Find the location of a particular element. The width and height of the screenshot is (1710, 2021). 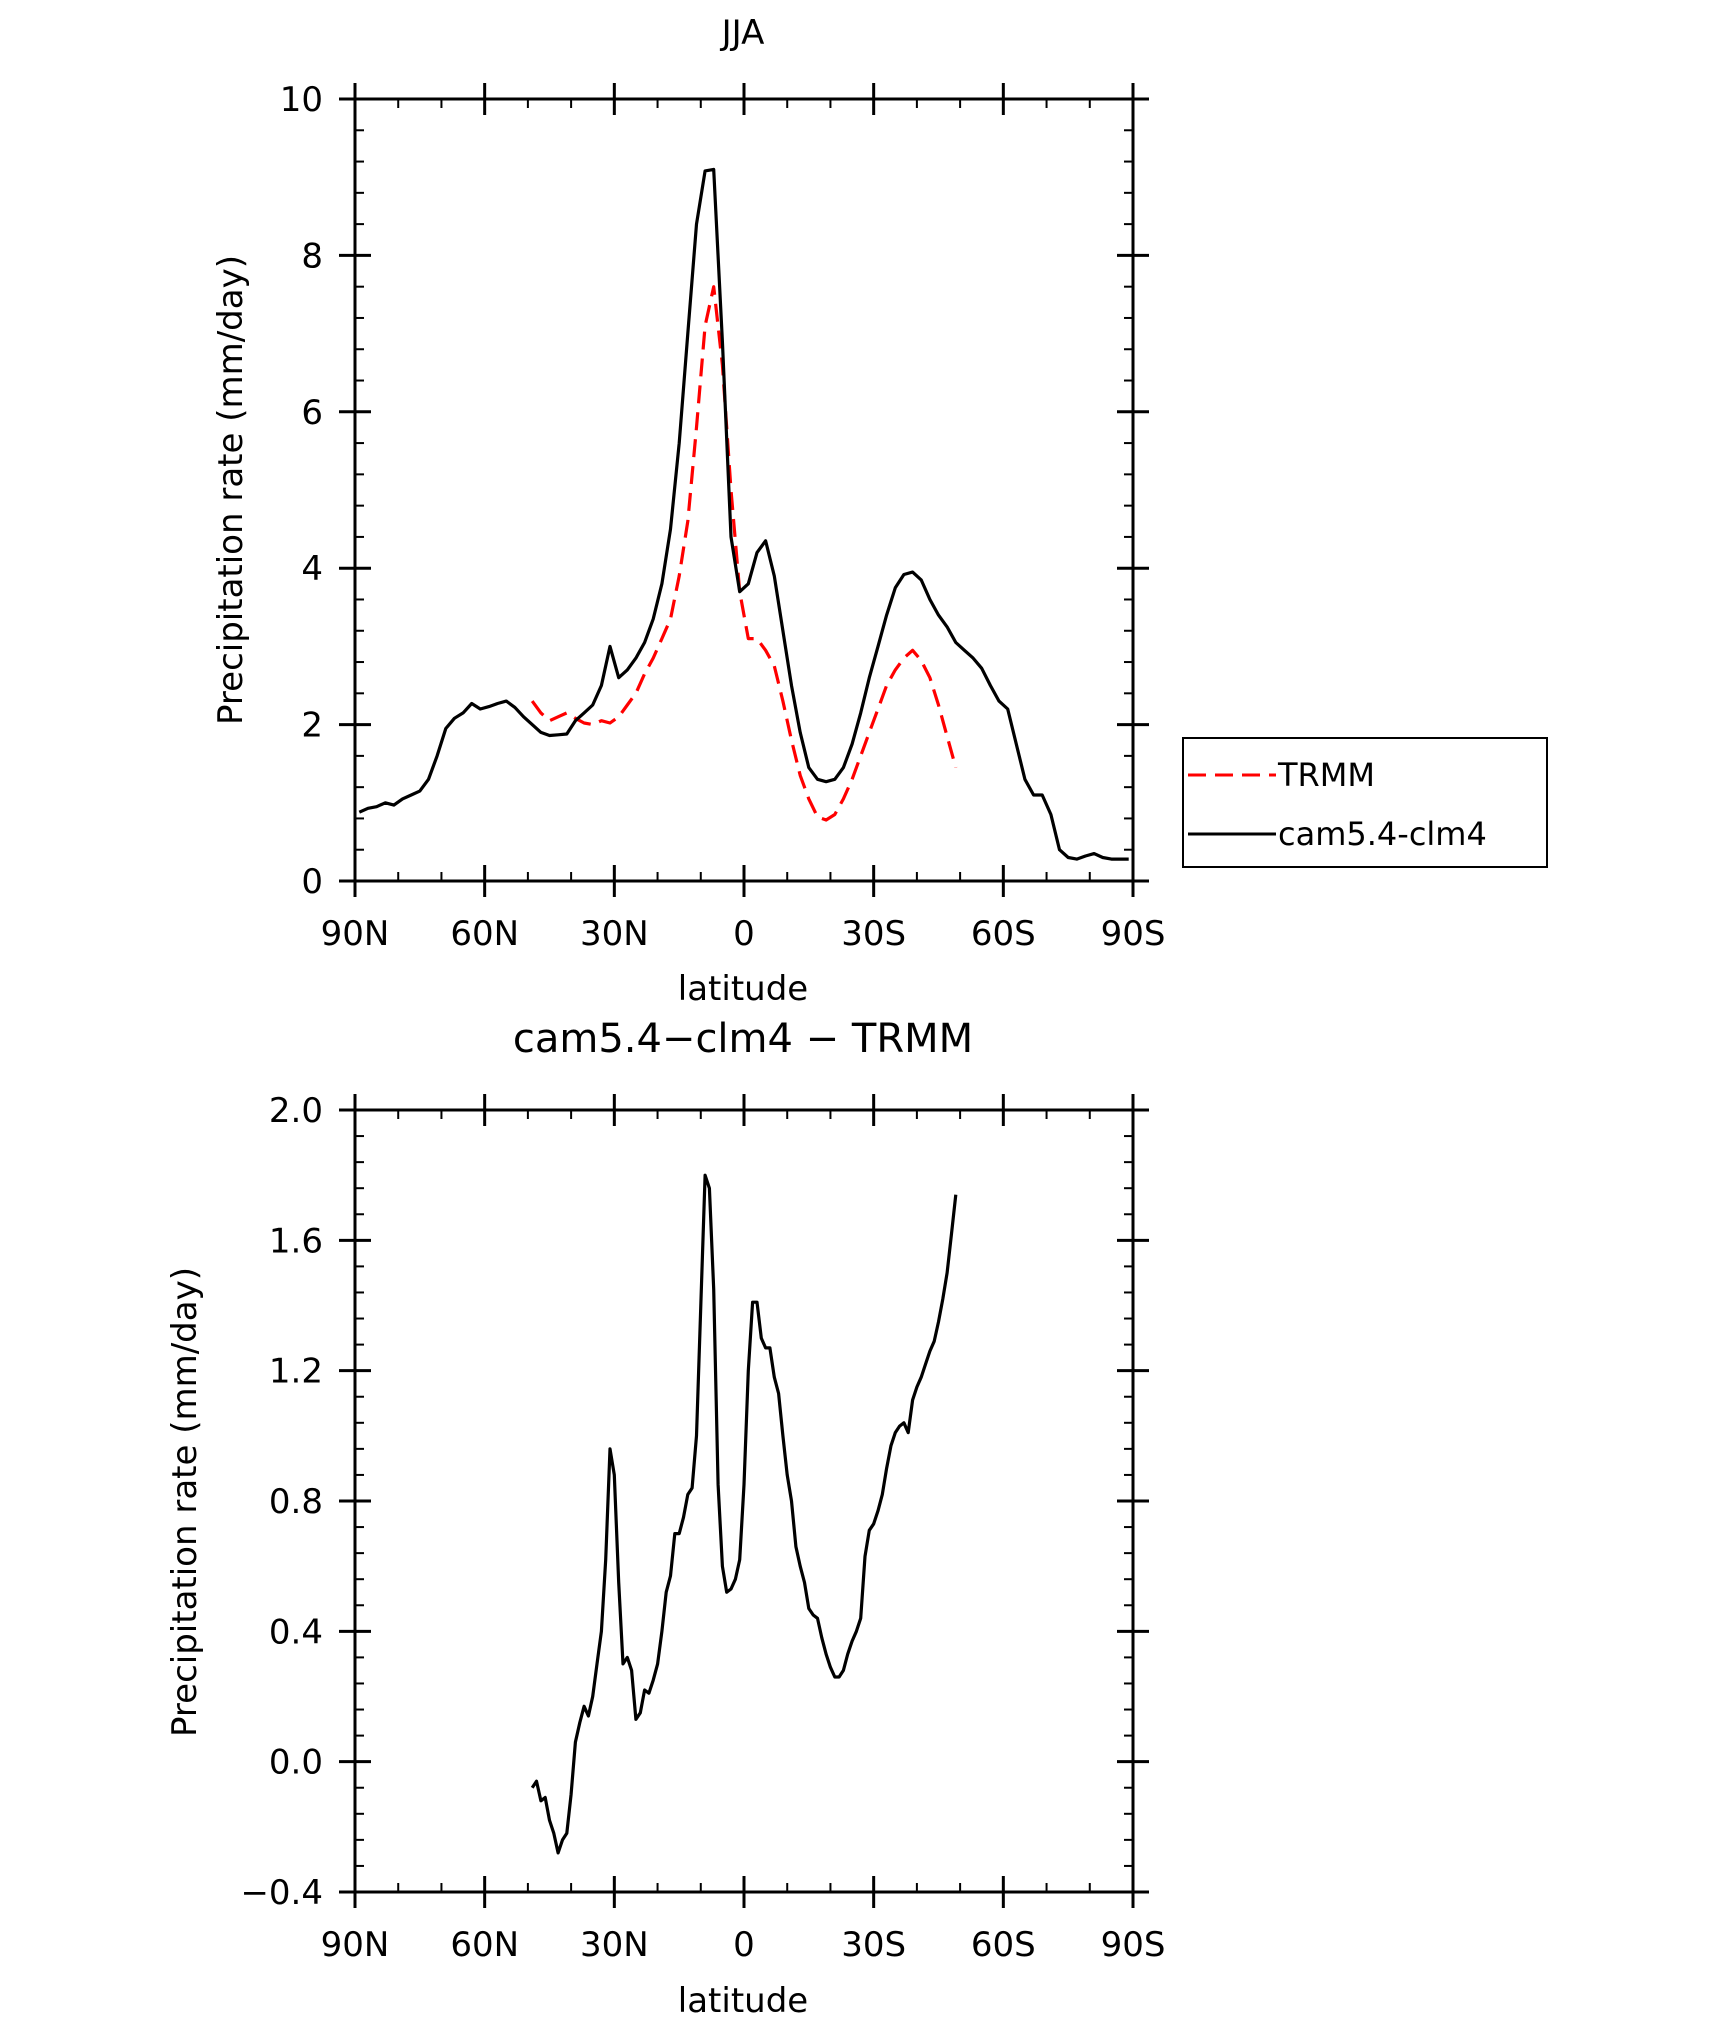

top-y-tick-label: 8 is located at coordinates (312, 256).